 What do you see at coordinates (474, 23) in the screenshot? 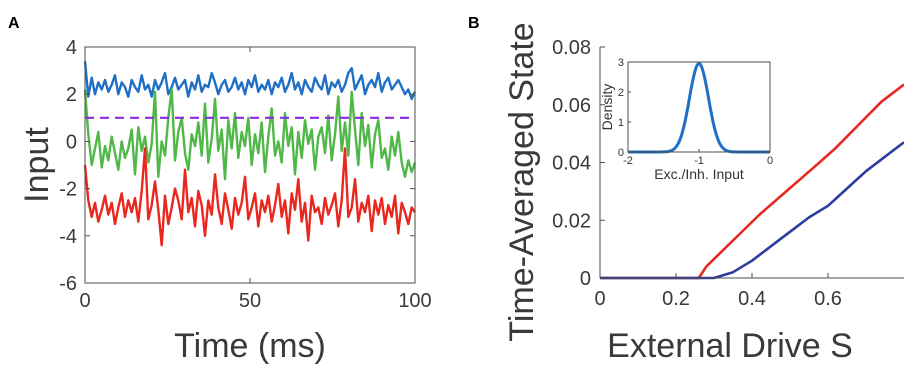
I see `panel-letter-b: B` at bounding box center [474, 23].